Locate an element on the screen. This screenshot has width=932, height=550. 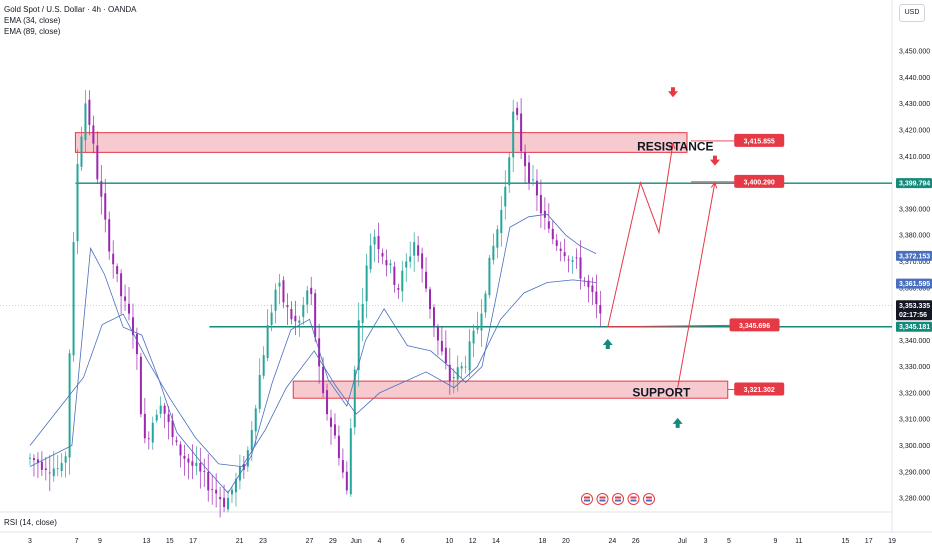
symbol-title: Gold Spot / U.S. Dollar · 4h · OANDA is located at coordinates (70, 9).